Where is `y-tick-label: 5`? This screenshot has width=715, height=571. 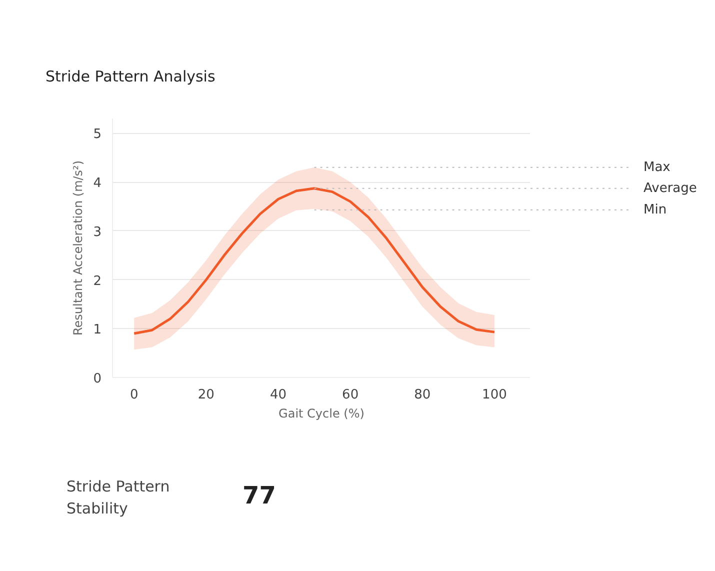 y-tick-label: 5 is located at coordinates (97, 134).